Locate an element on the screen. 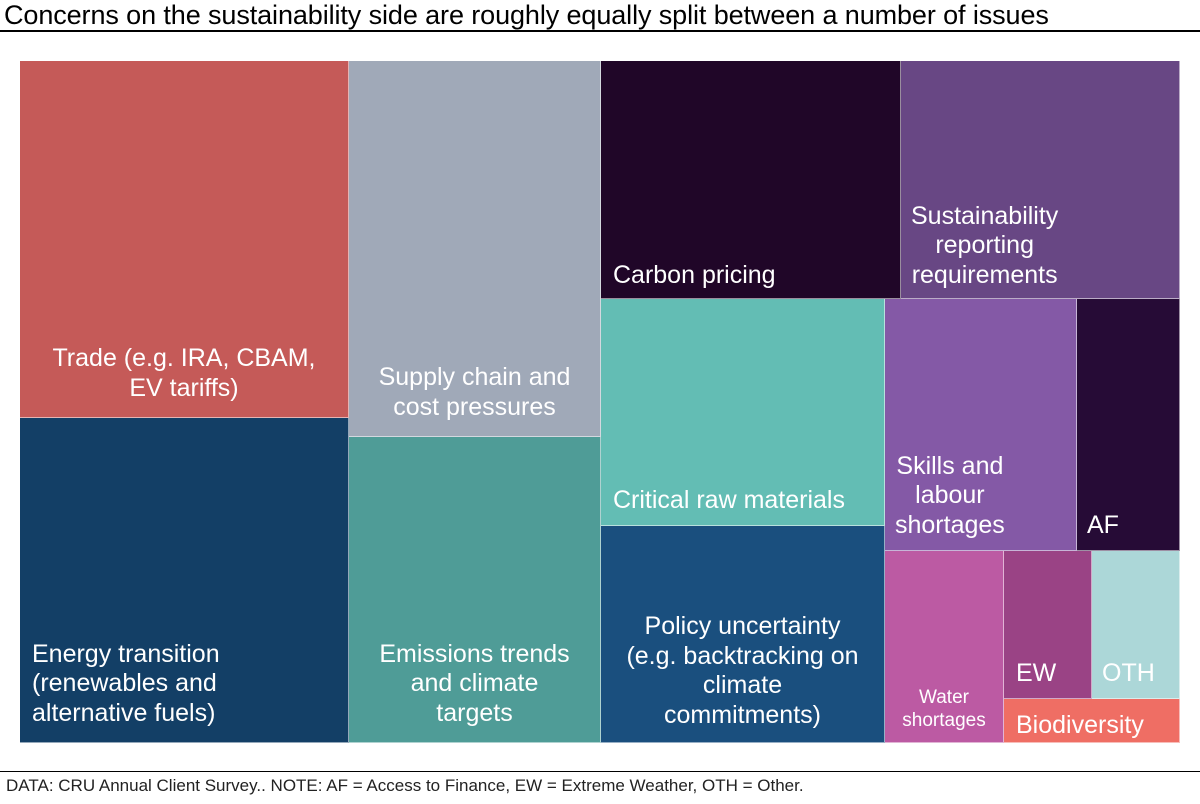  treemap-tile-trade: Trade (e.g. IRA, CBAM, EV tariffs) is located at coordinates (184, 239).